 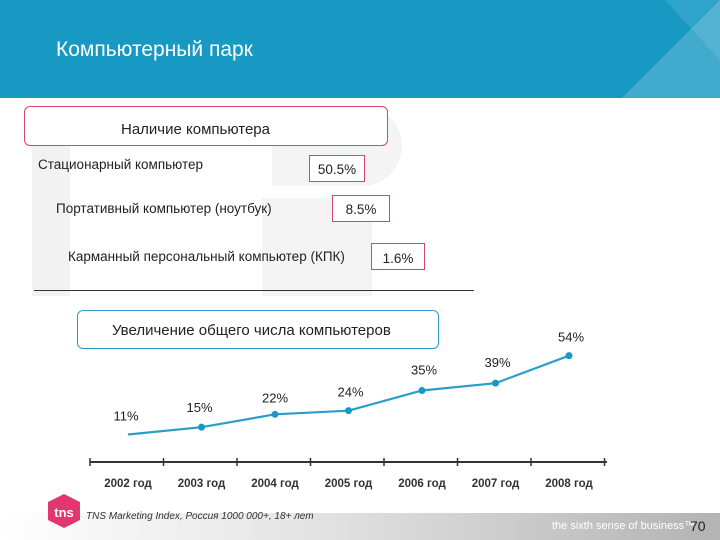 What do you see at coordinates (121, 164) in the screenshot?
I see `ownership-label-desktop: Стационарный компьютер` at bounding box center [121, 164].